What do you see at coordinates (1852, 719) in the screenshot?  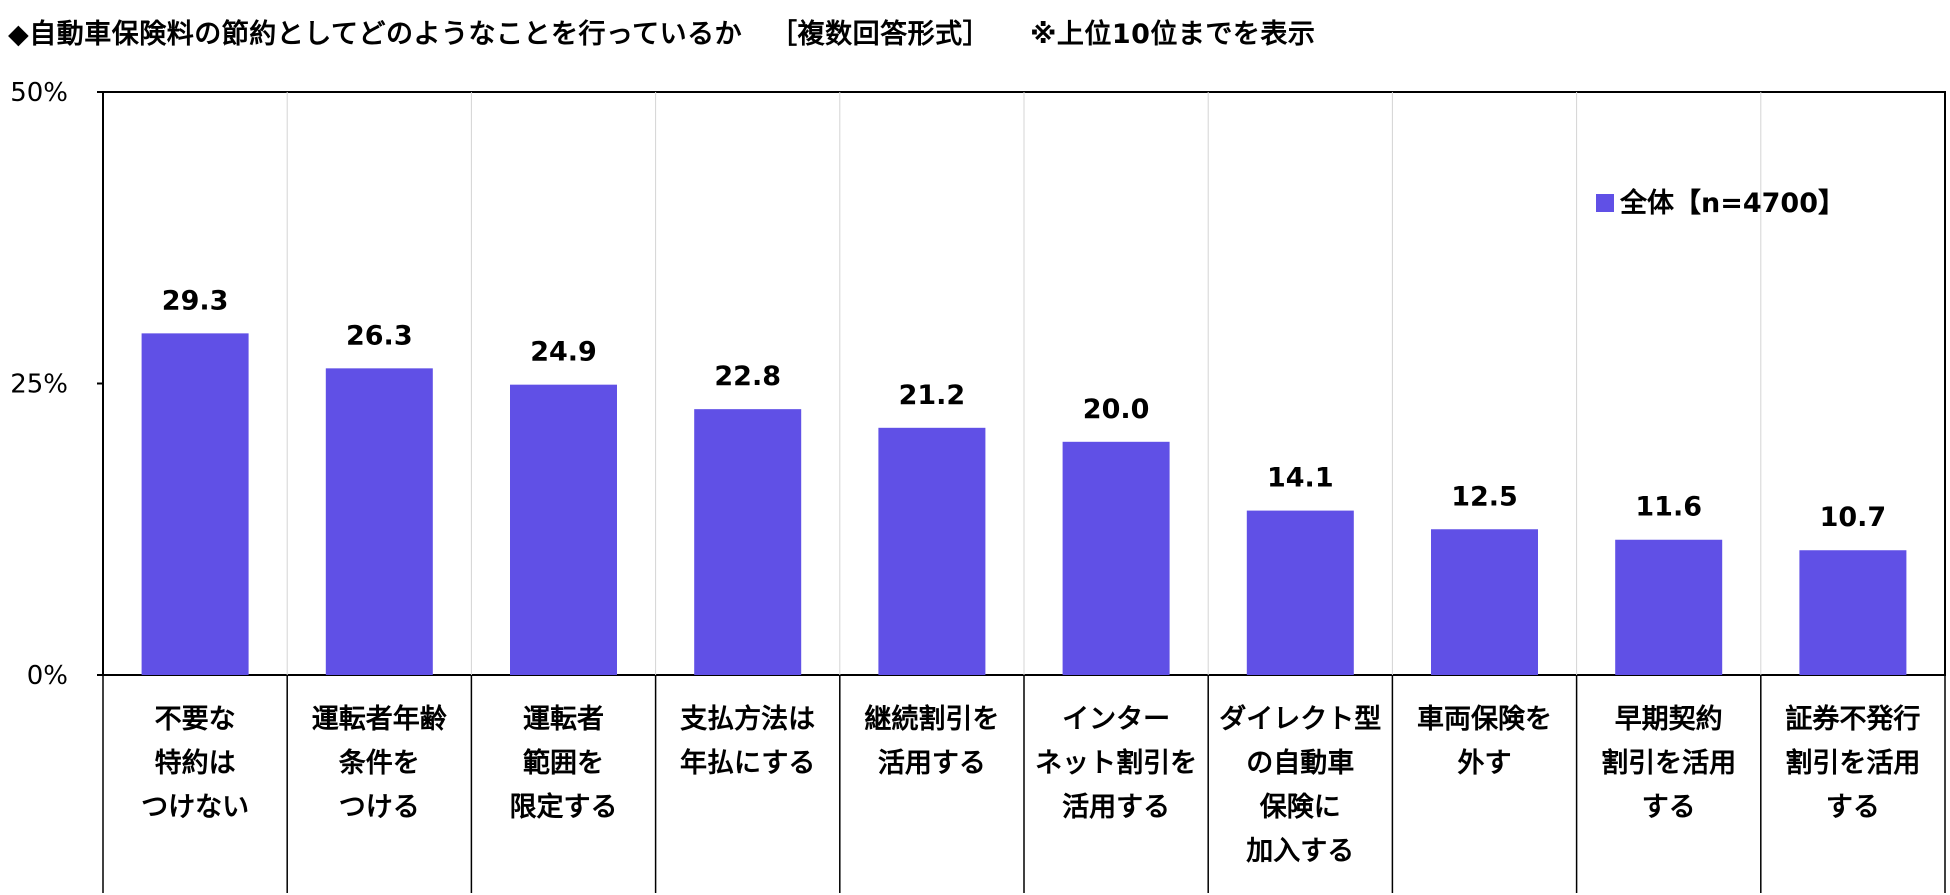 I see `x-tick-label-line: 証券不発行` at bounding box center [1852, 719].